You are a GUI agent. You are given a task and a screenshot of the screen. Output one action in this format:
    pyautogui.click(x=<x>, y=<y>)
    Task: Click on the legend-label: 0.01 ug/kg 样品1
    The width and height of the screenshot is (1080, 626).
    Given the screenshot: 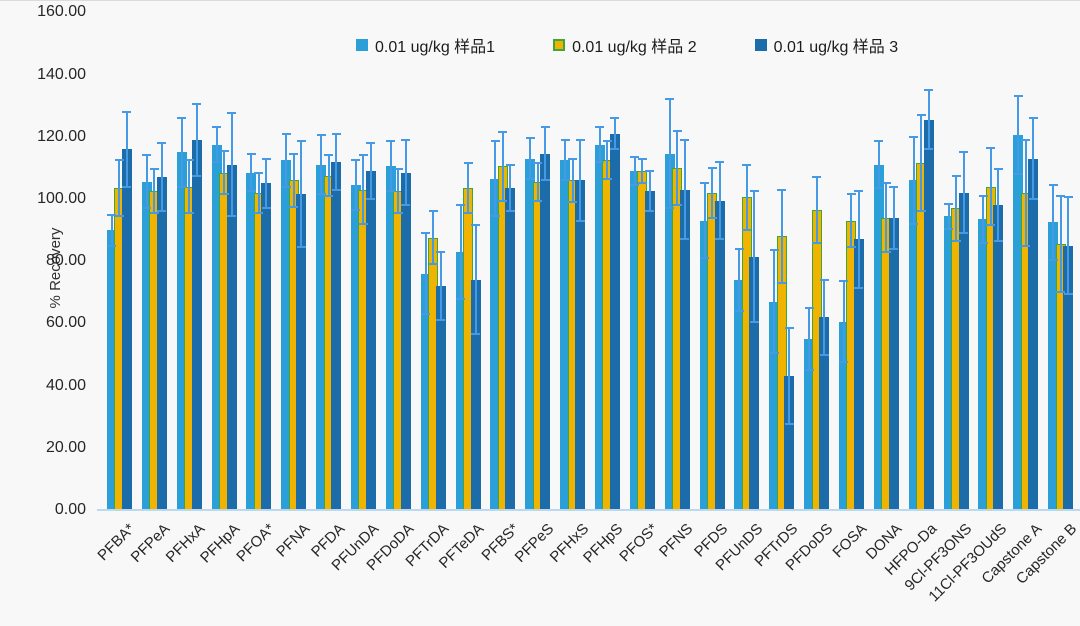 What is the action you would take?
    pyautogui.click(x=435, y=47)
    